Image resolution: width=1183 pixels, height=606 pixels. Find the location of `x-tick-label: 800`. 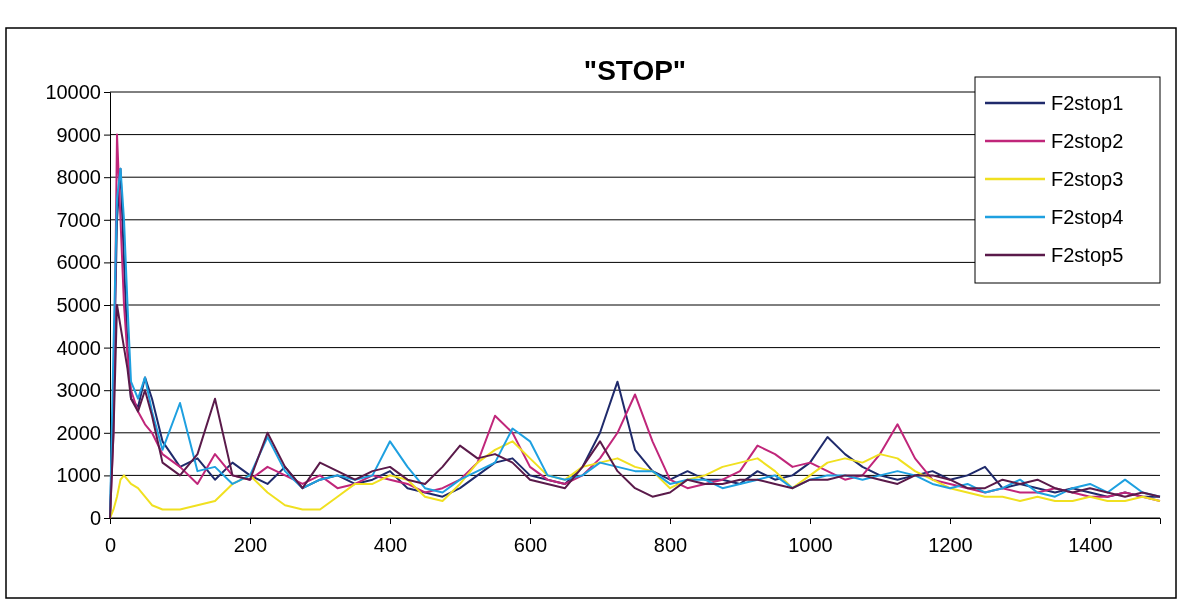

x-tick-label: 800 is located at coordinates (670, 545).